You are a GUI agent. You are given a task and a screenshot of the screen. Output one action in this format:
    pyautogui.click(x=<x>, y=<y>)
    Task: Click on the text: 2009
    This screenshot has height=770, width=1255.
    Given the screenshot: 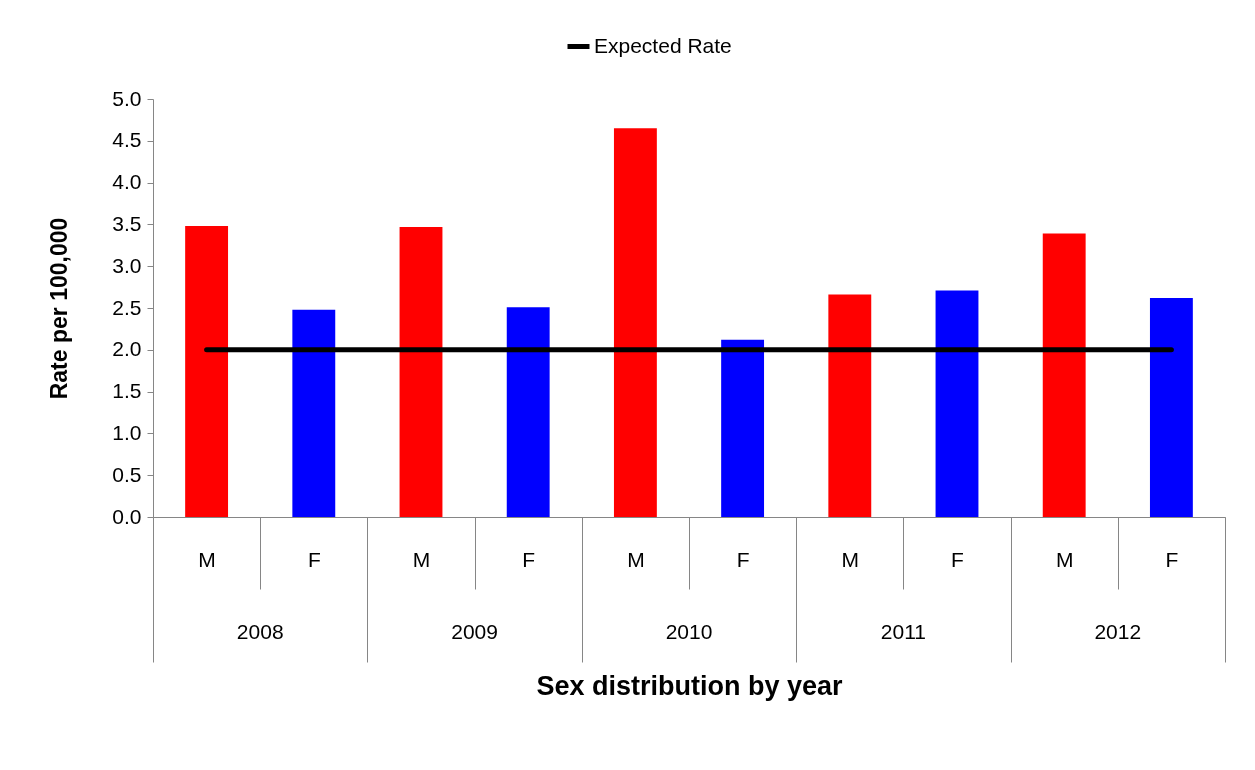 What is the action you would take?
    pyautogui.click(x=474, y=631)
    